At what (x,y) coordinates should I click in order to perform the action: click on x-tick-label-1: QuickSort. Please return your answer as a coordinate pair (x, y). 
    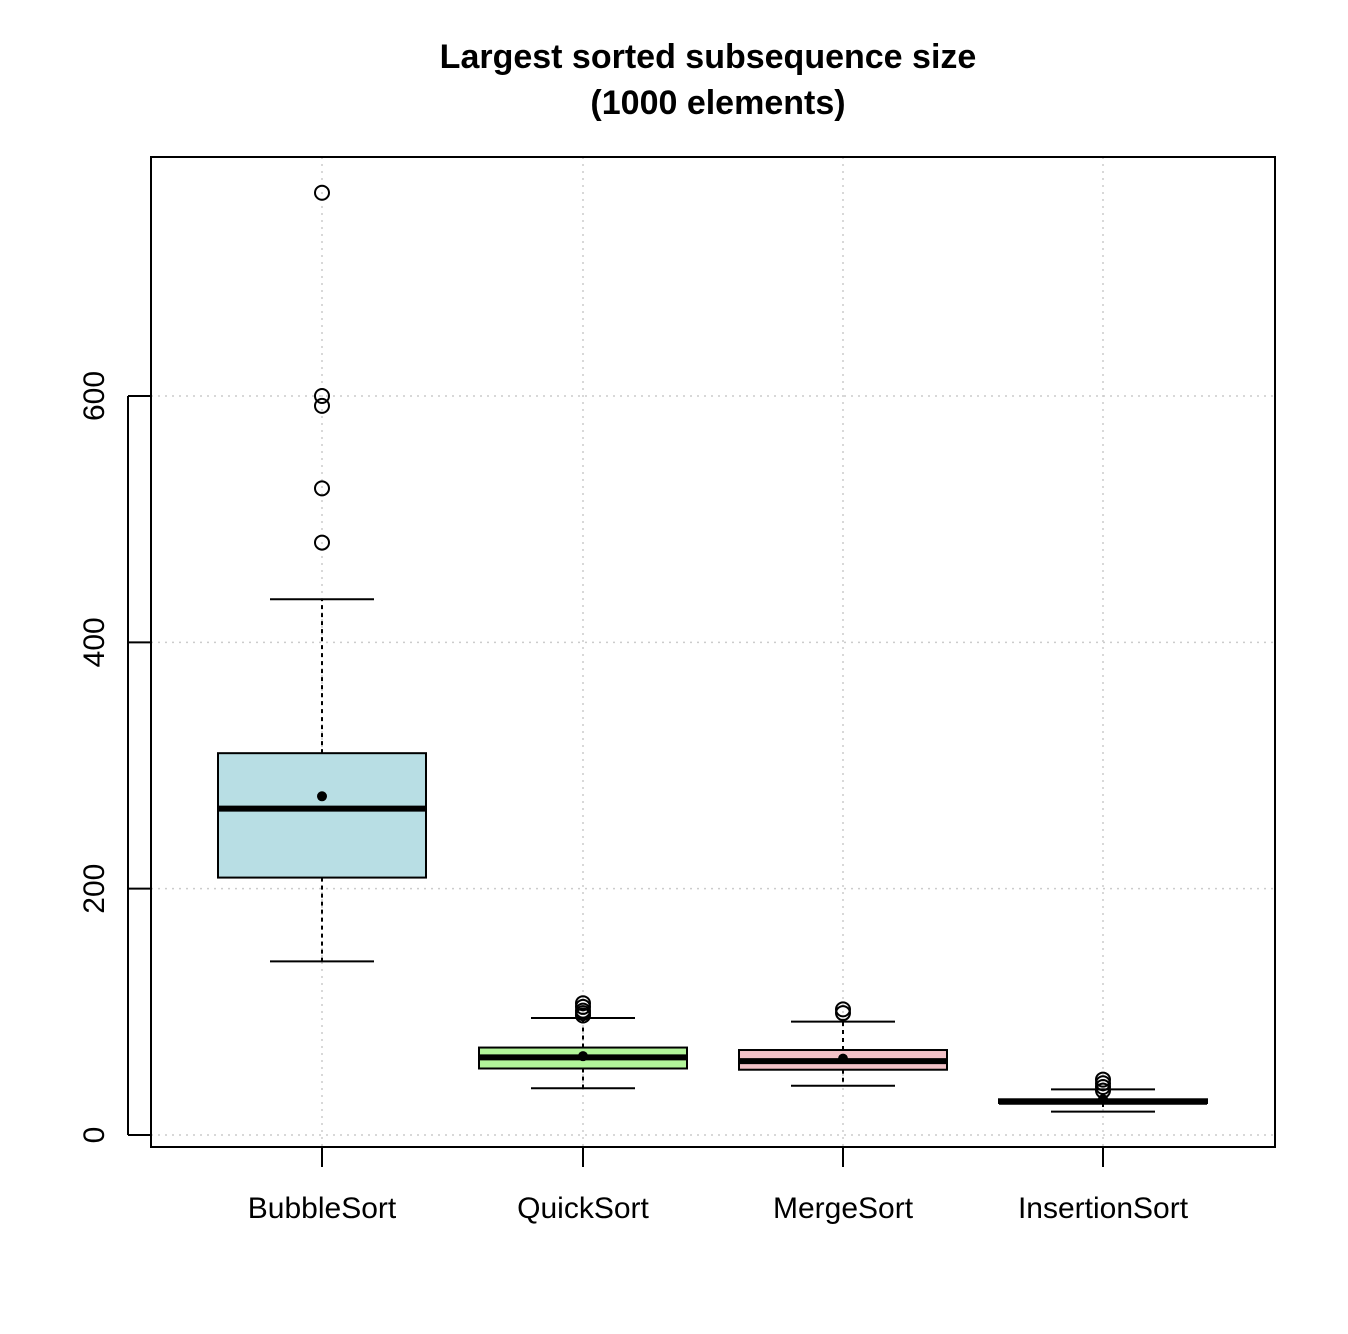
    Looking at the image, I should click on (583, 1208).